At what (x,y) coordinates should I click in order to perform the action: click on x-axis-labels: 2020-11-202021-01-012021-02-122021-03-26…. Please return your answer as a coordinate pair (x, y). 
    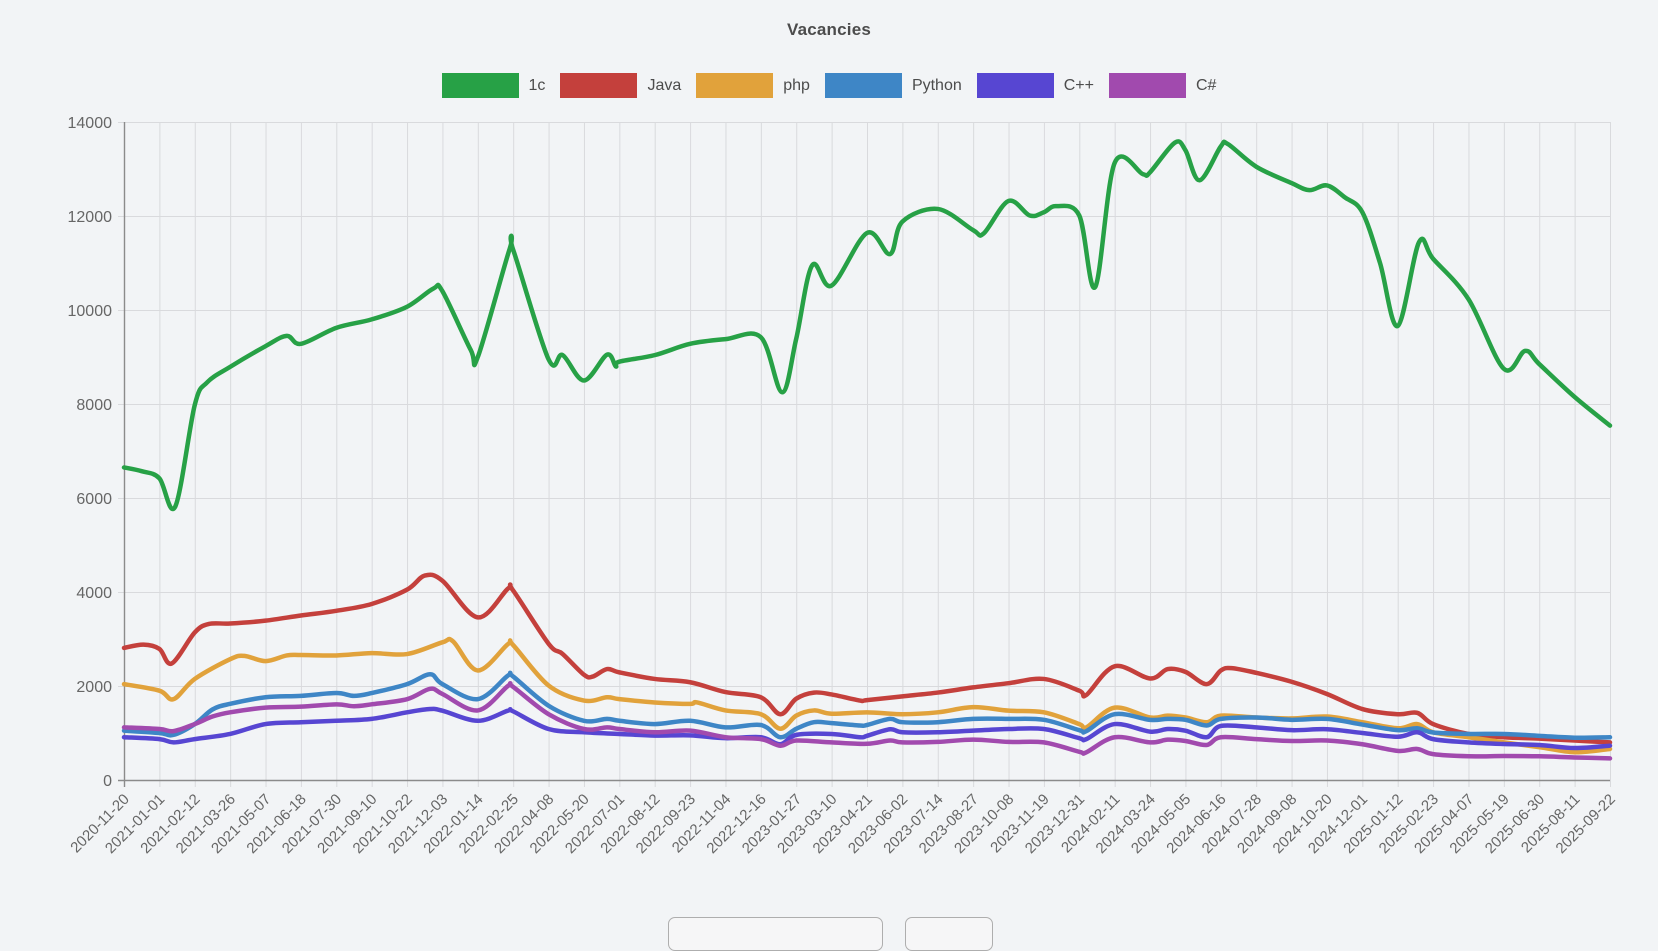
    Looking at the image, I should click on (842, 824).